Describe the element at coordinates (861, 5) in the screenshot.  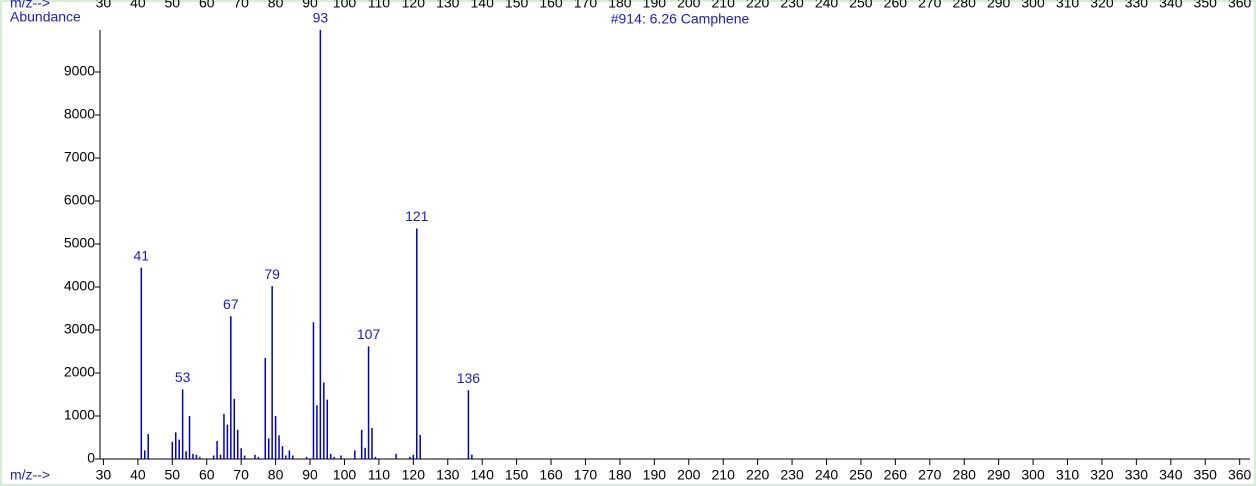
I see `top-x-tick-label: 250` at that location.